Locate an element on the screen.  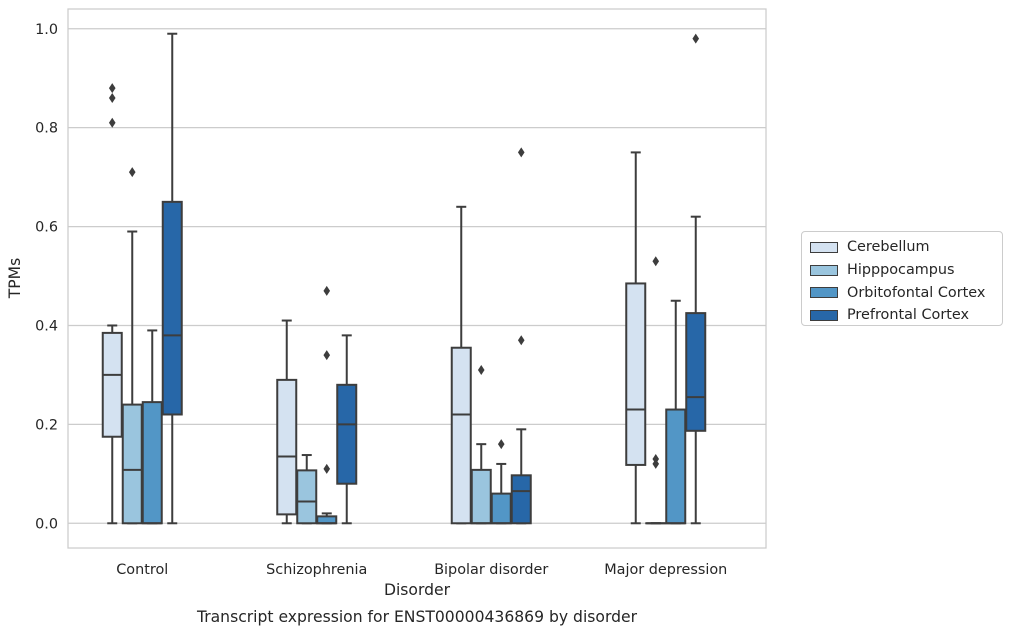
y-tick-label: 1.0 is located at coordinates (46, 30).